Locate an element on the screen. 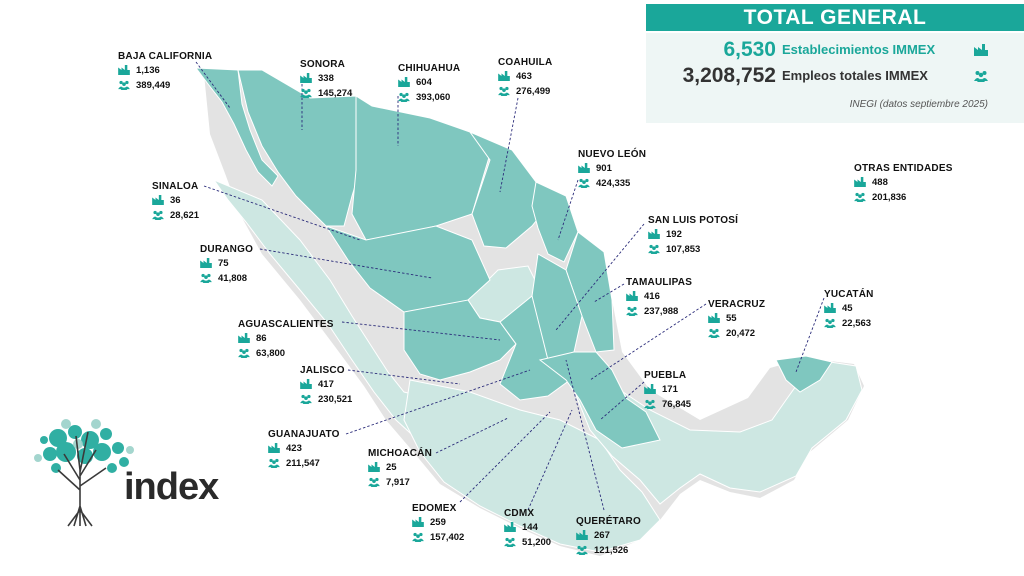 This screenshot has height=576, width=1024. state-jobs: 157,402 is located at coordinates (438, 537).